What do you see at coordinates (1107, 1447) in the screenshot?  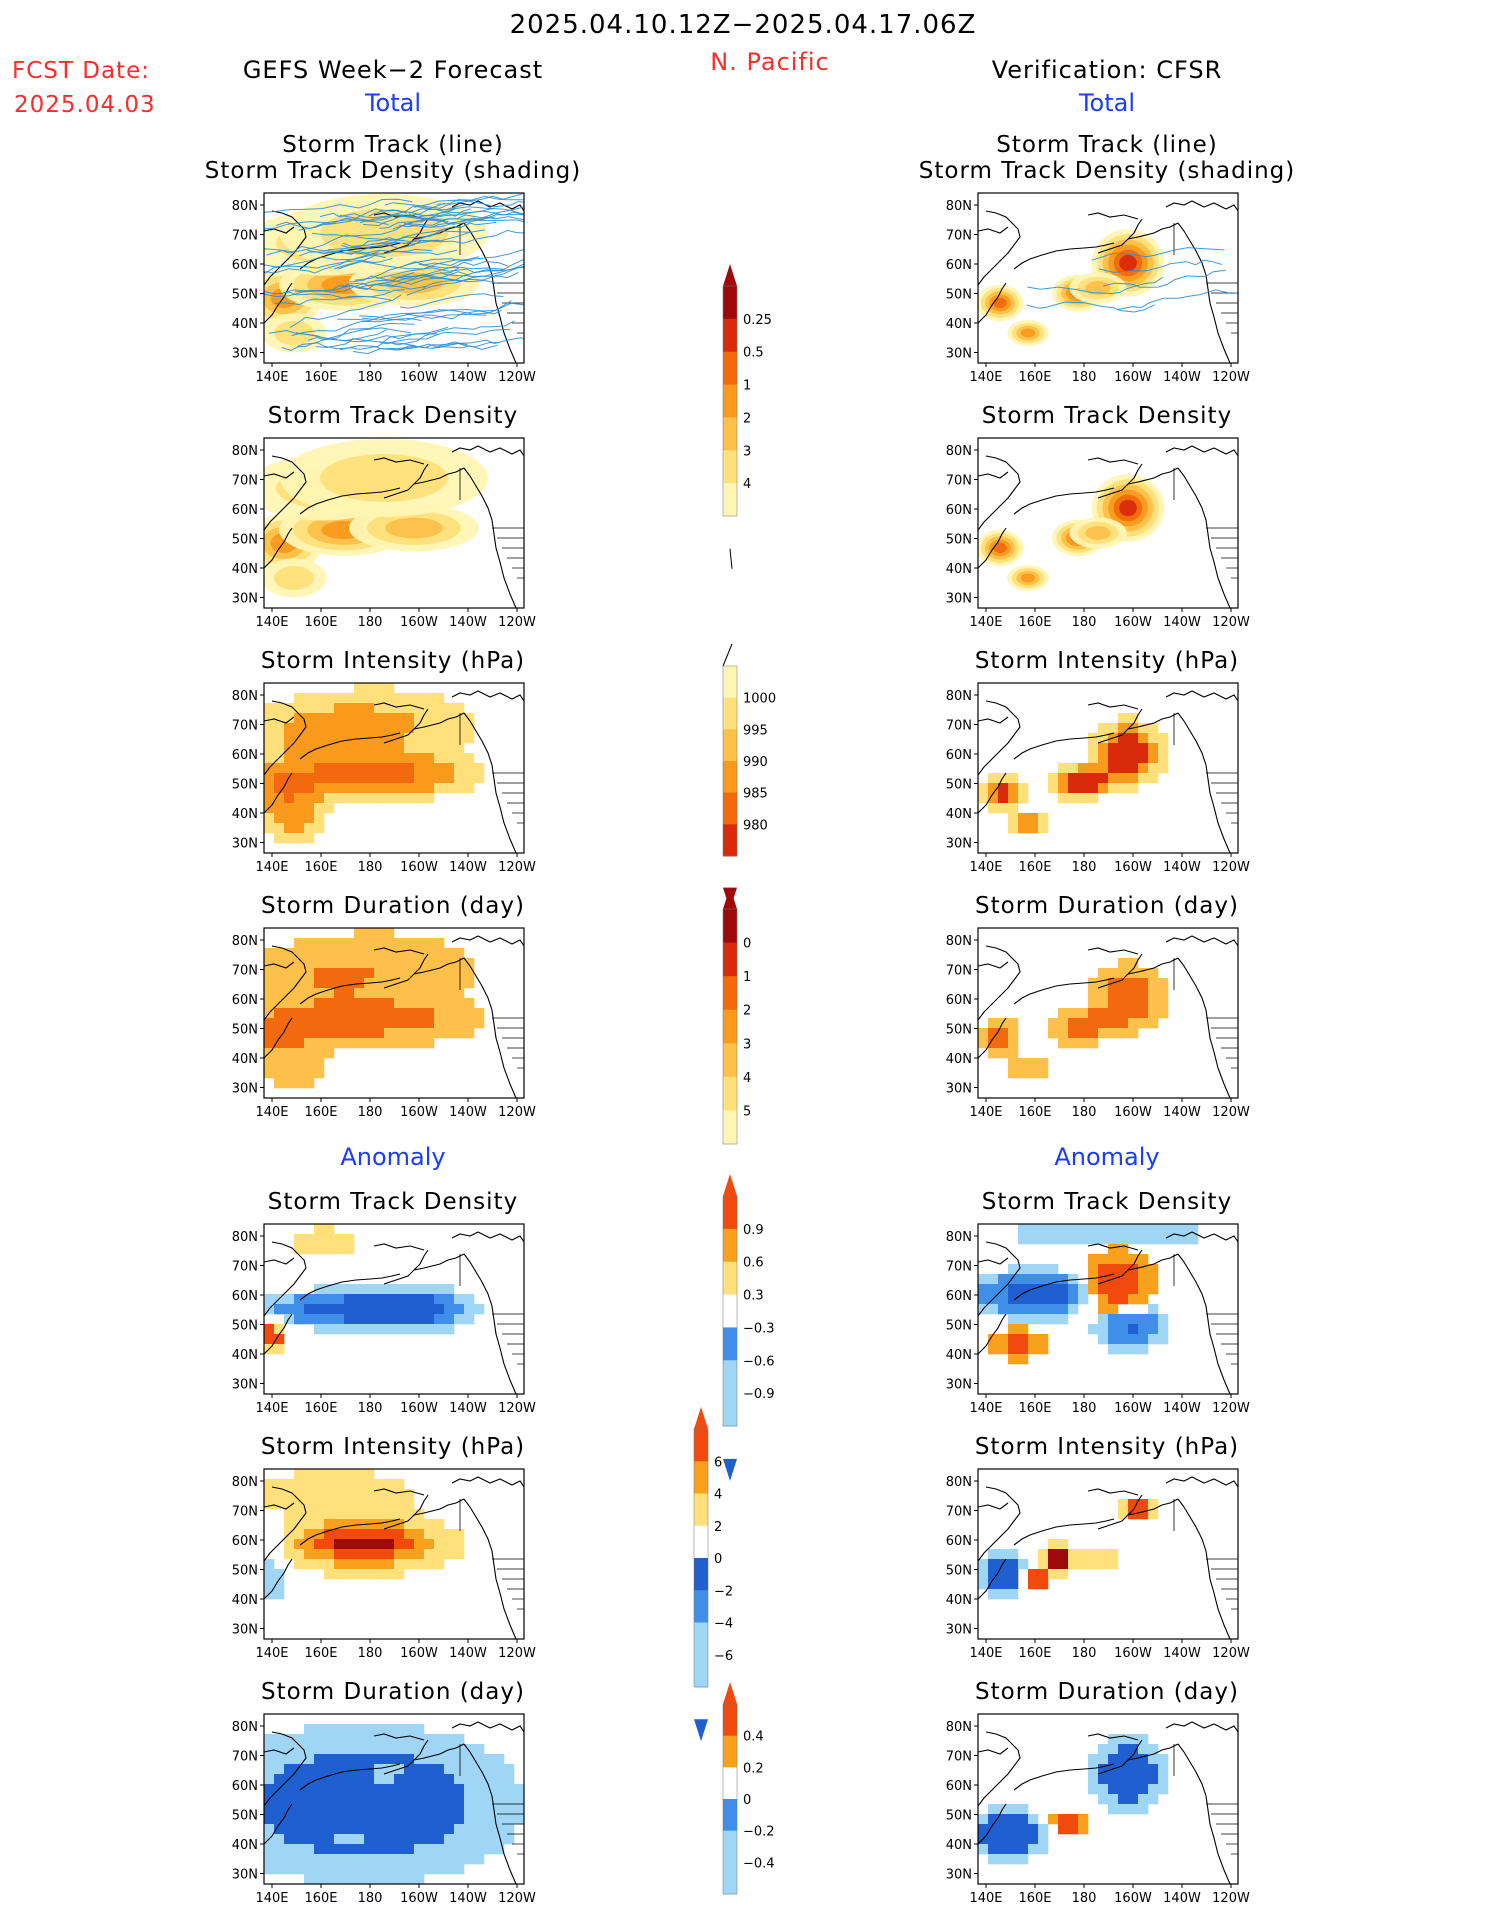 I see `title-intensity-anom-right: Storm Intensity (hPa)` at bounding box center [1107, 1447].